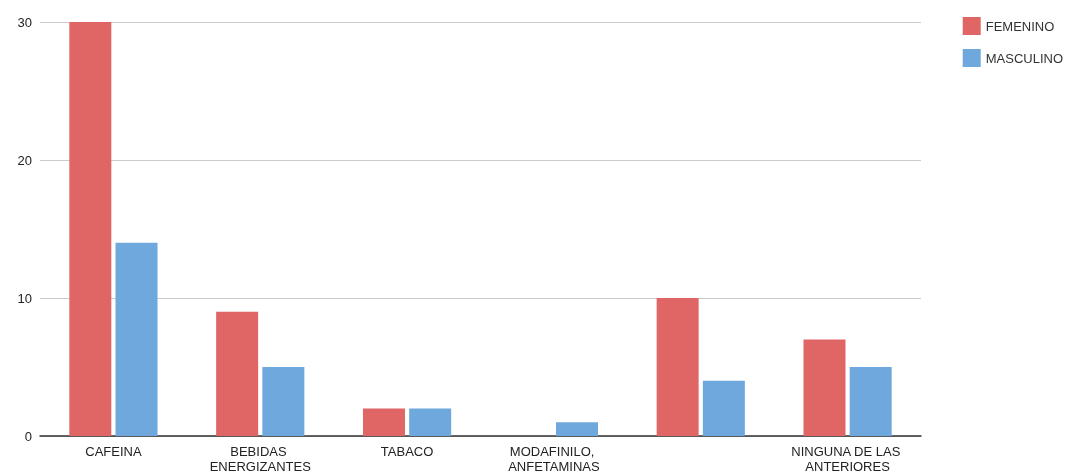  What do you see at coordinates (847, 459) in the screenshot?
I see `x-tick-label: NINGUNA DE LAS ANTERIORES` at bounding box center [847, 459].